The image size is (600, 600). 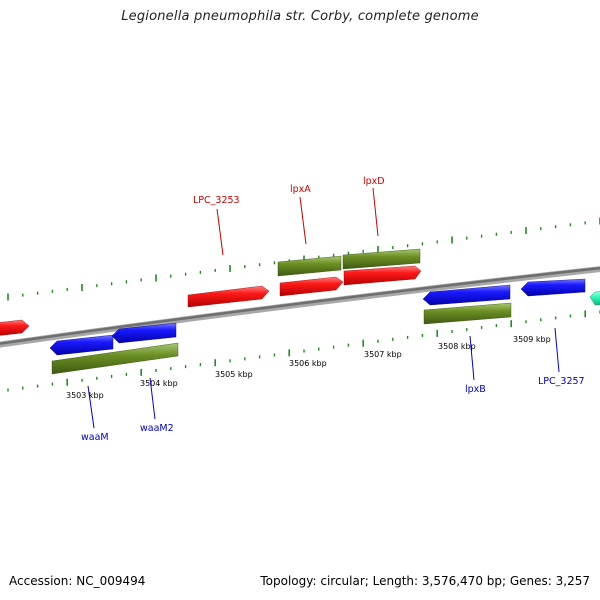 I want to click on gene-label-lpxa: lpxA, so click(x=300, y=189).